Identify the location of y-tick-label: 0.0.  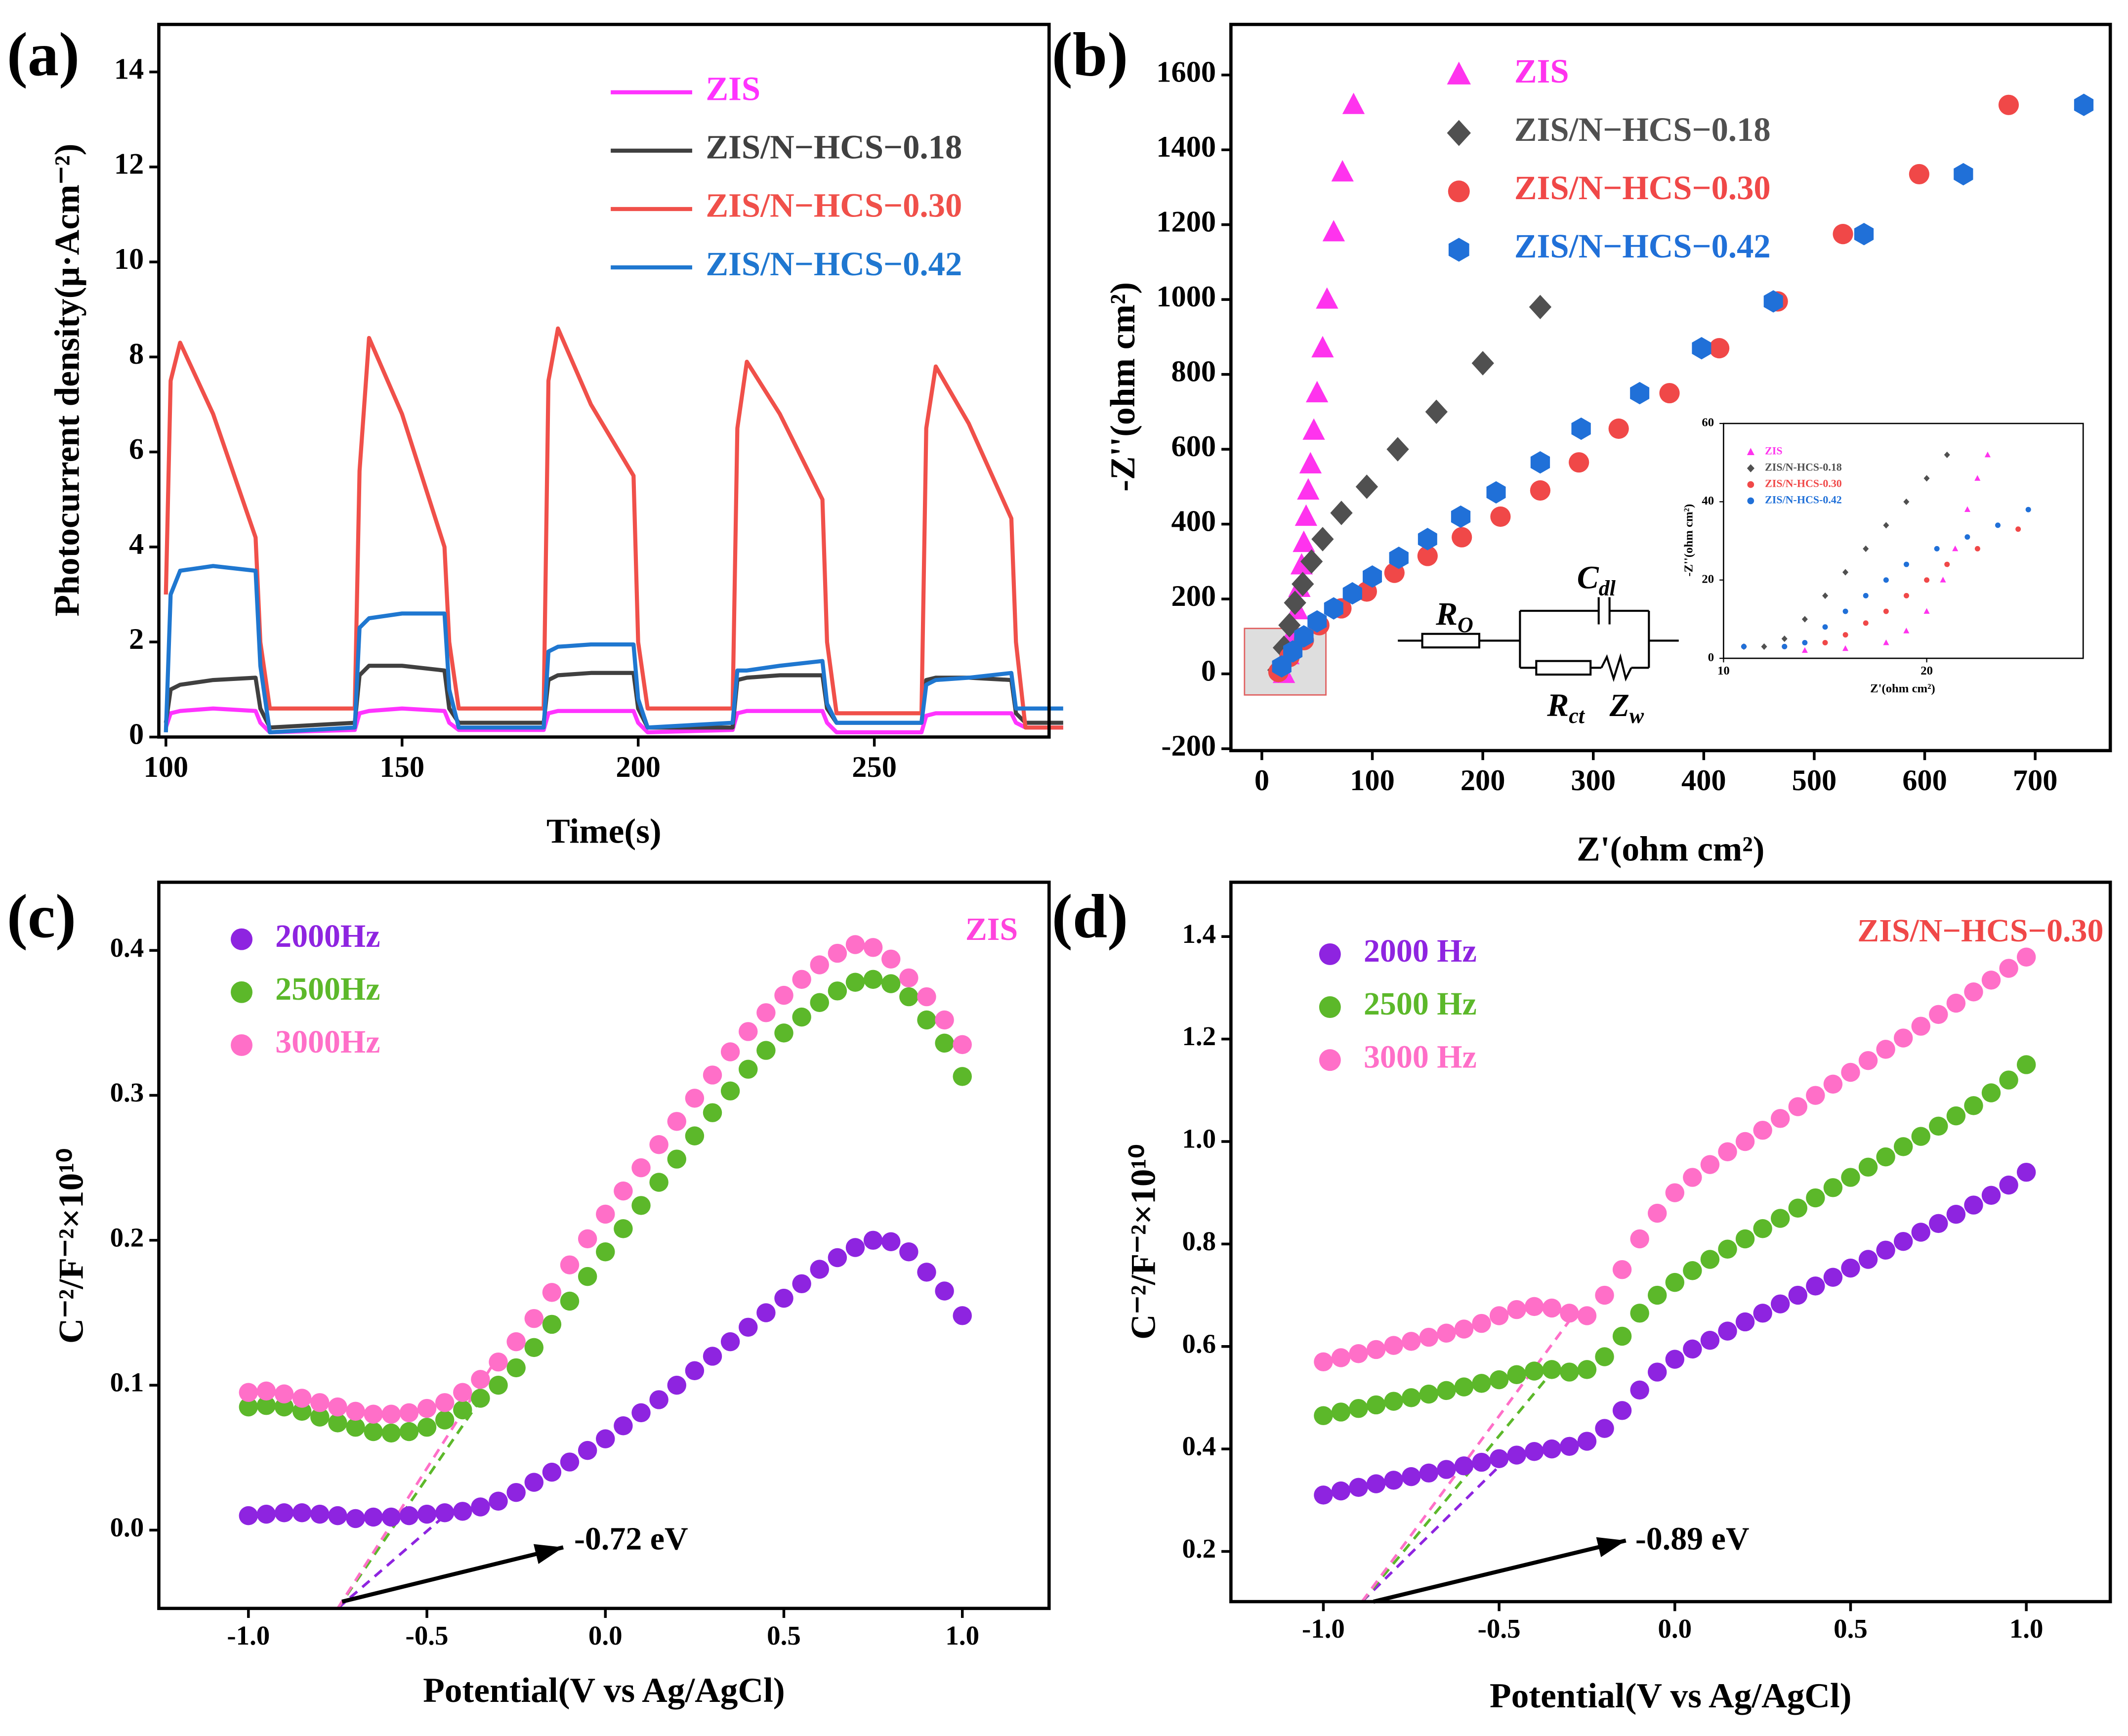
(127, 1527).